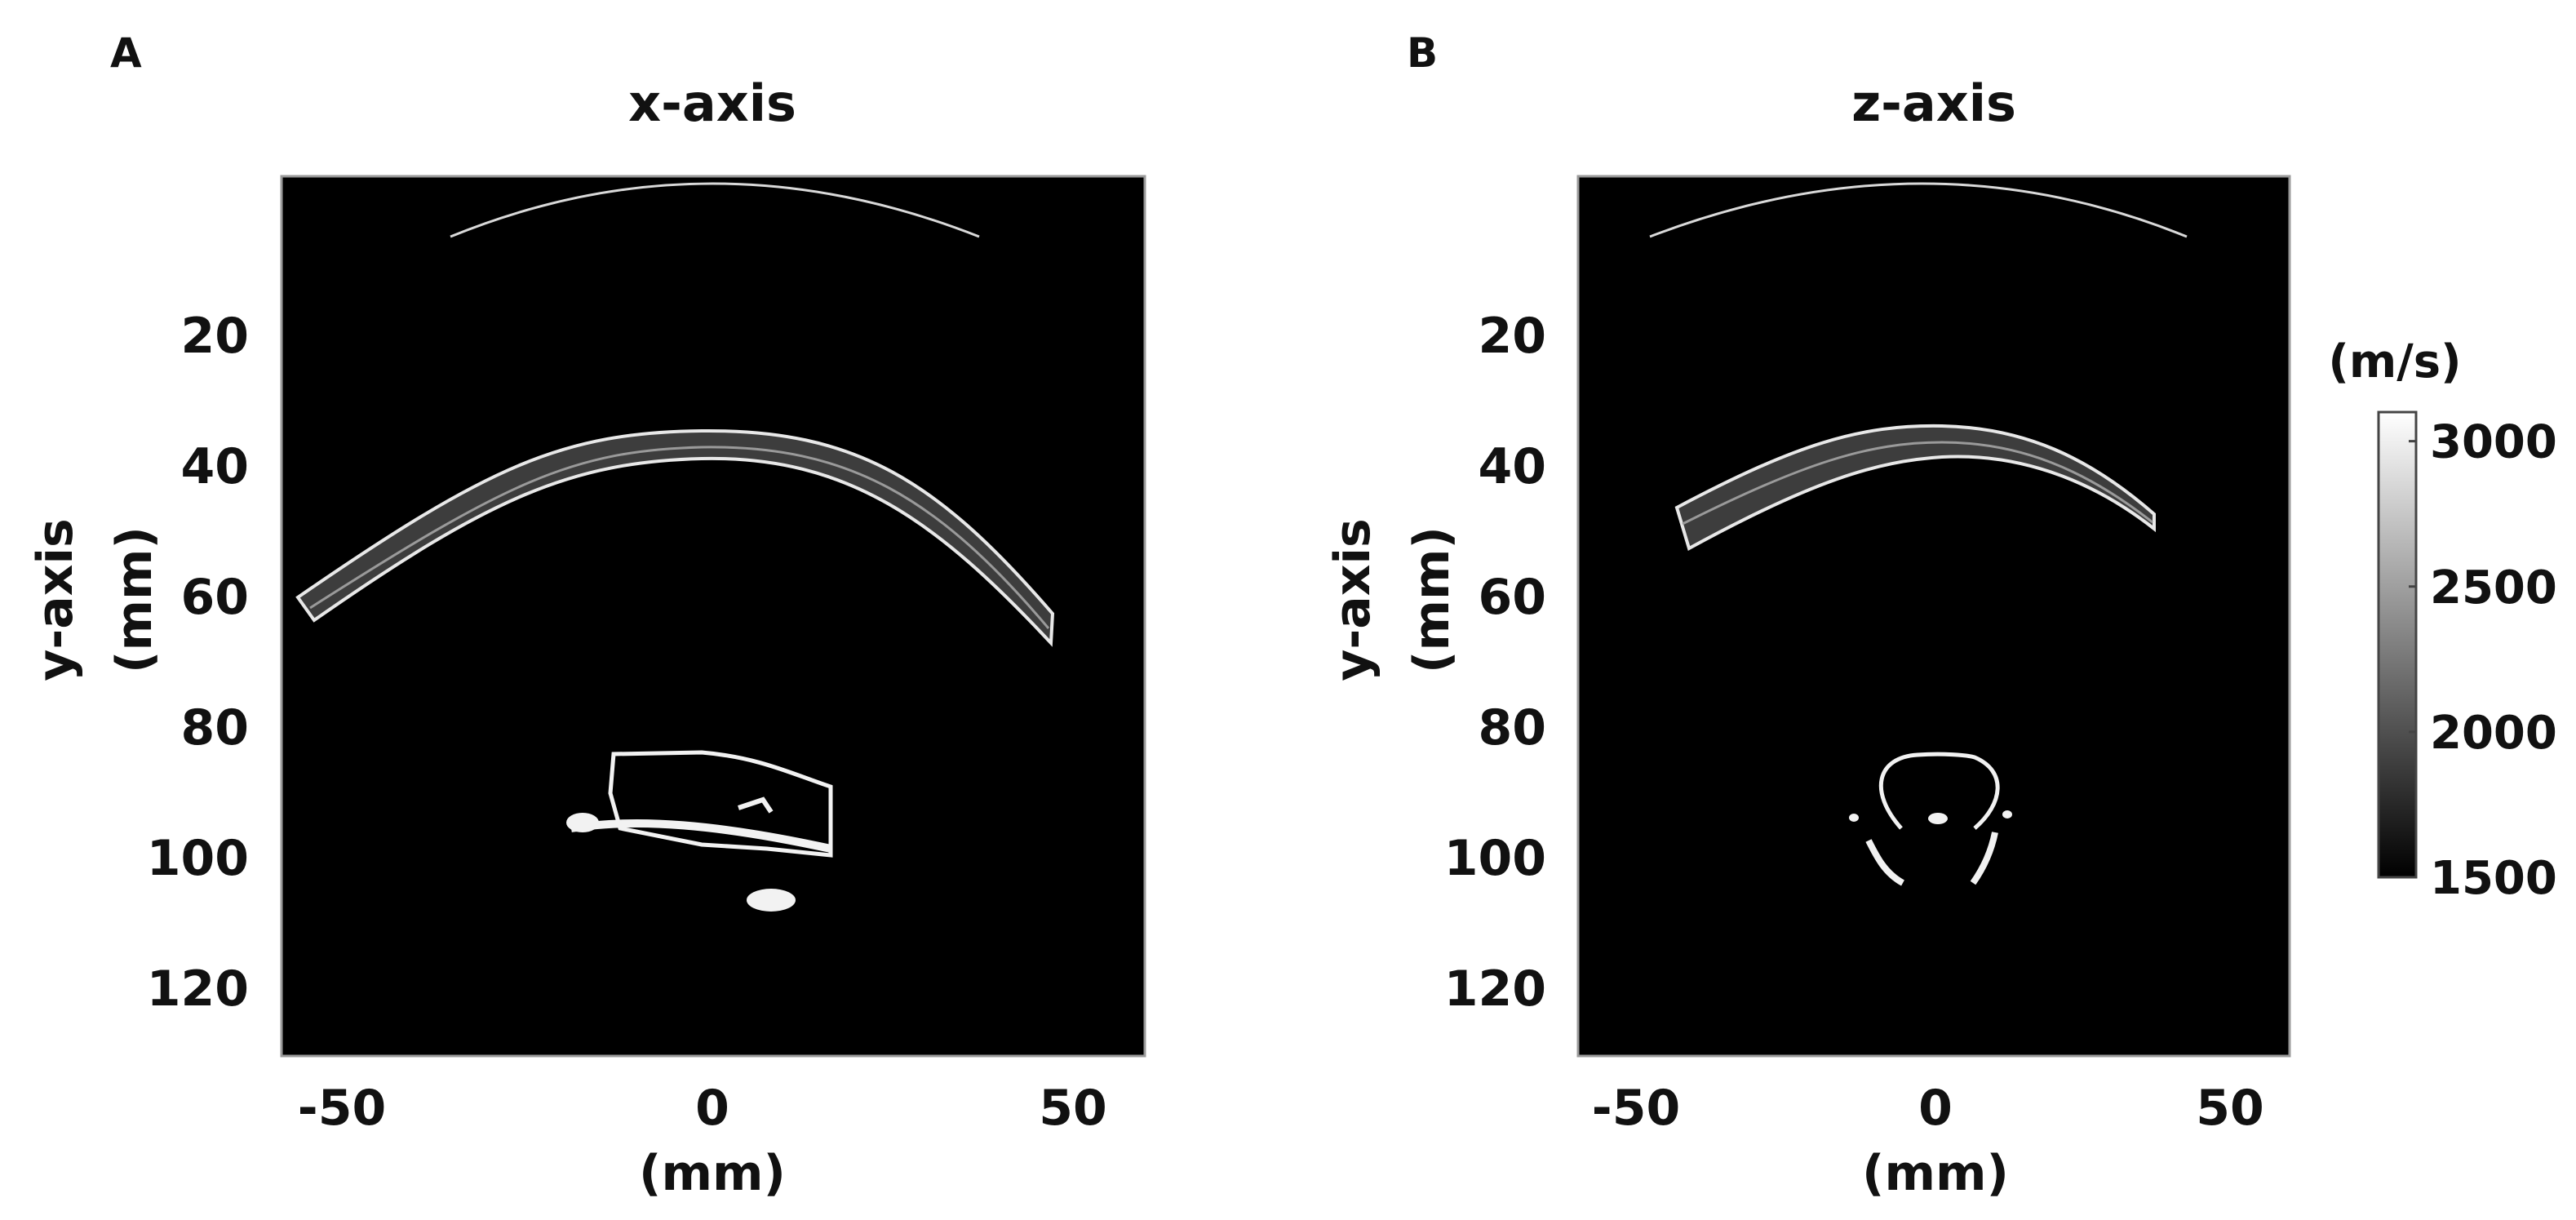 The height and width of the screenshot is (1220, 2576). I want to click on panel-b-y-tick: 60, so click(1513, 597).